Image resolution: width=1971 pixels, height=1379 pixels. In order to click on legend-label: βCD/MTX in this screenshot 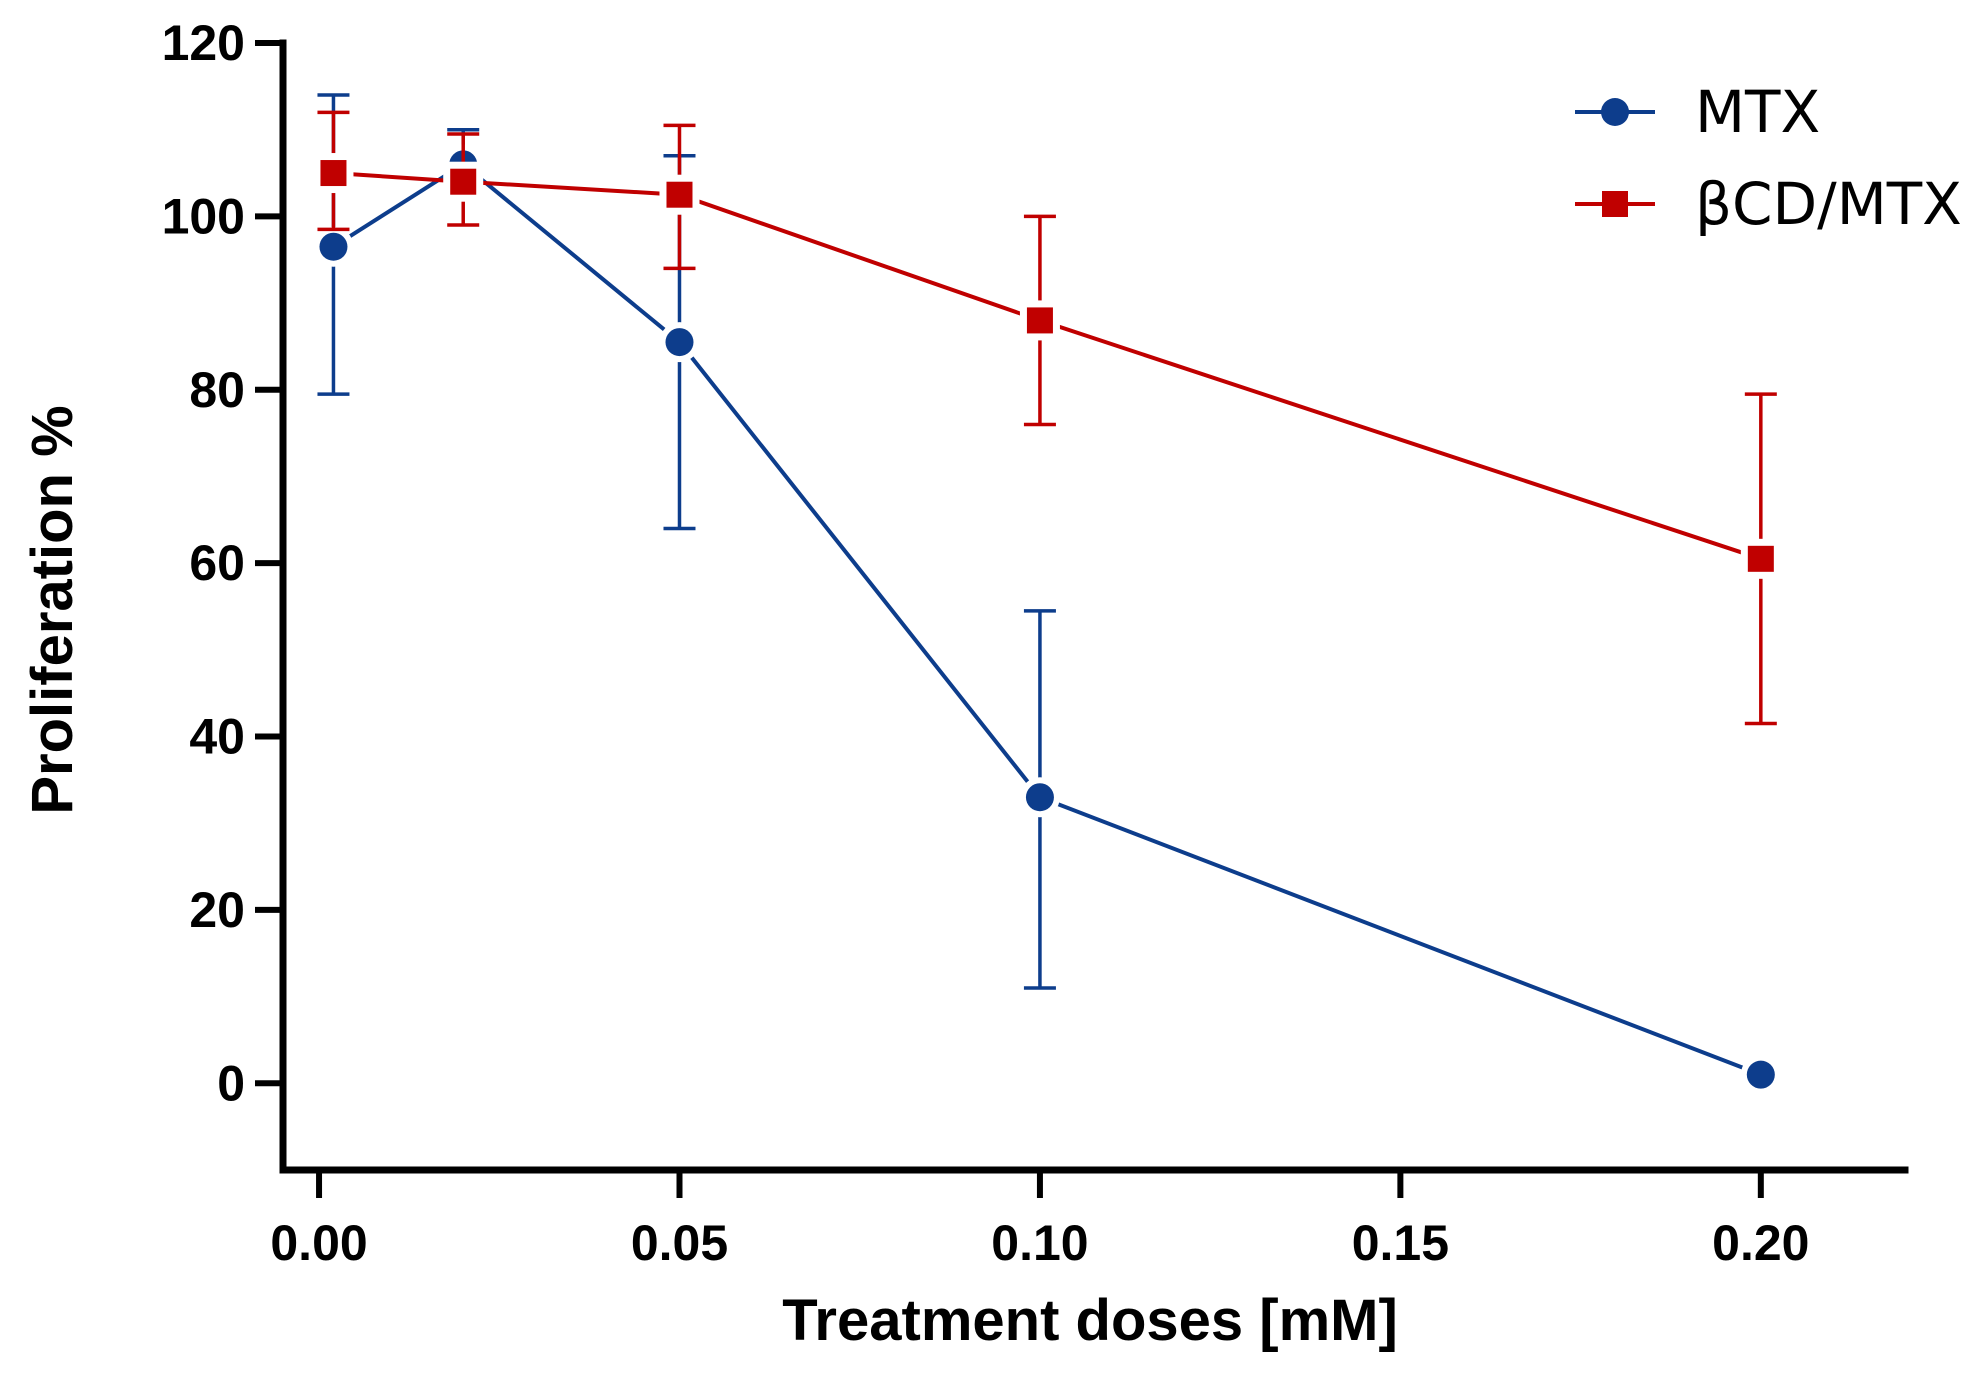, I will do `click(1828, 204)`.